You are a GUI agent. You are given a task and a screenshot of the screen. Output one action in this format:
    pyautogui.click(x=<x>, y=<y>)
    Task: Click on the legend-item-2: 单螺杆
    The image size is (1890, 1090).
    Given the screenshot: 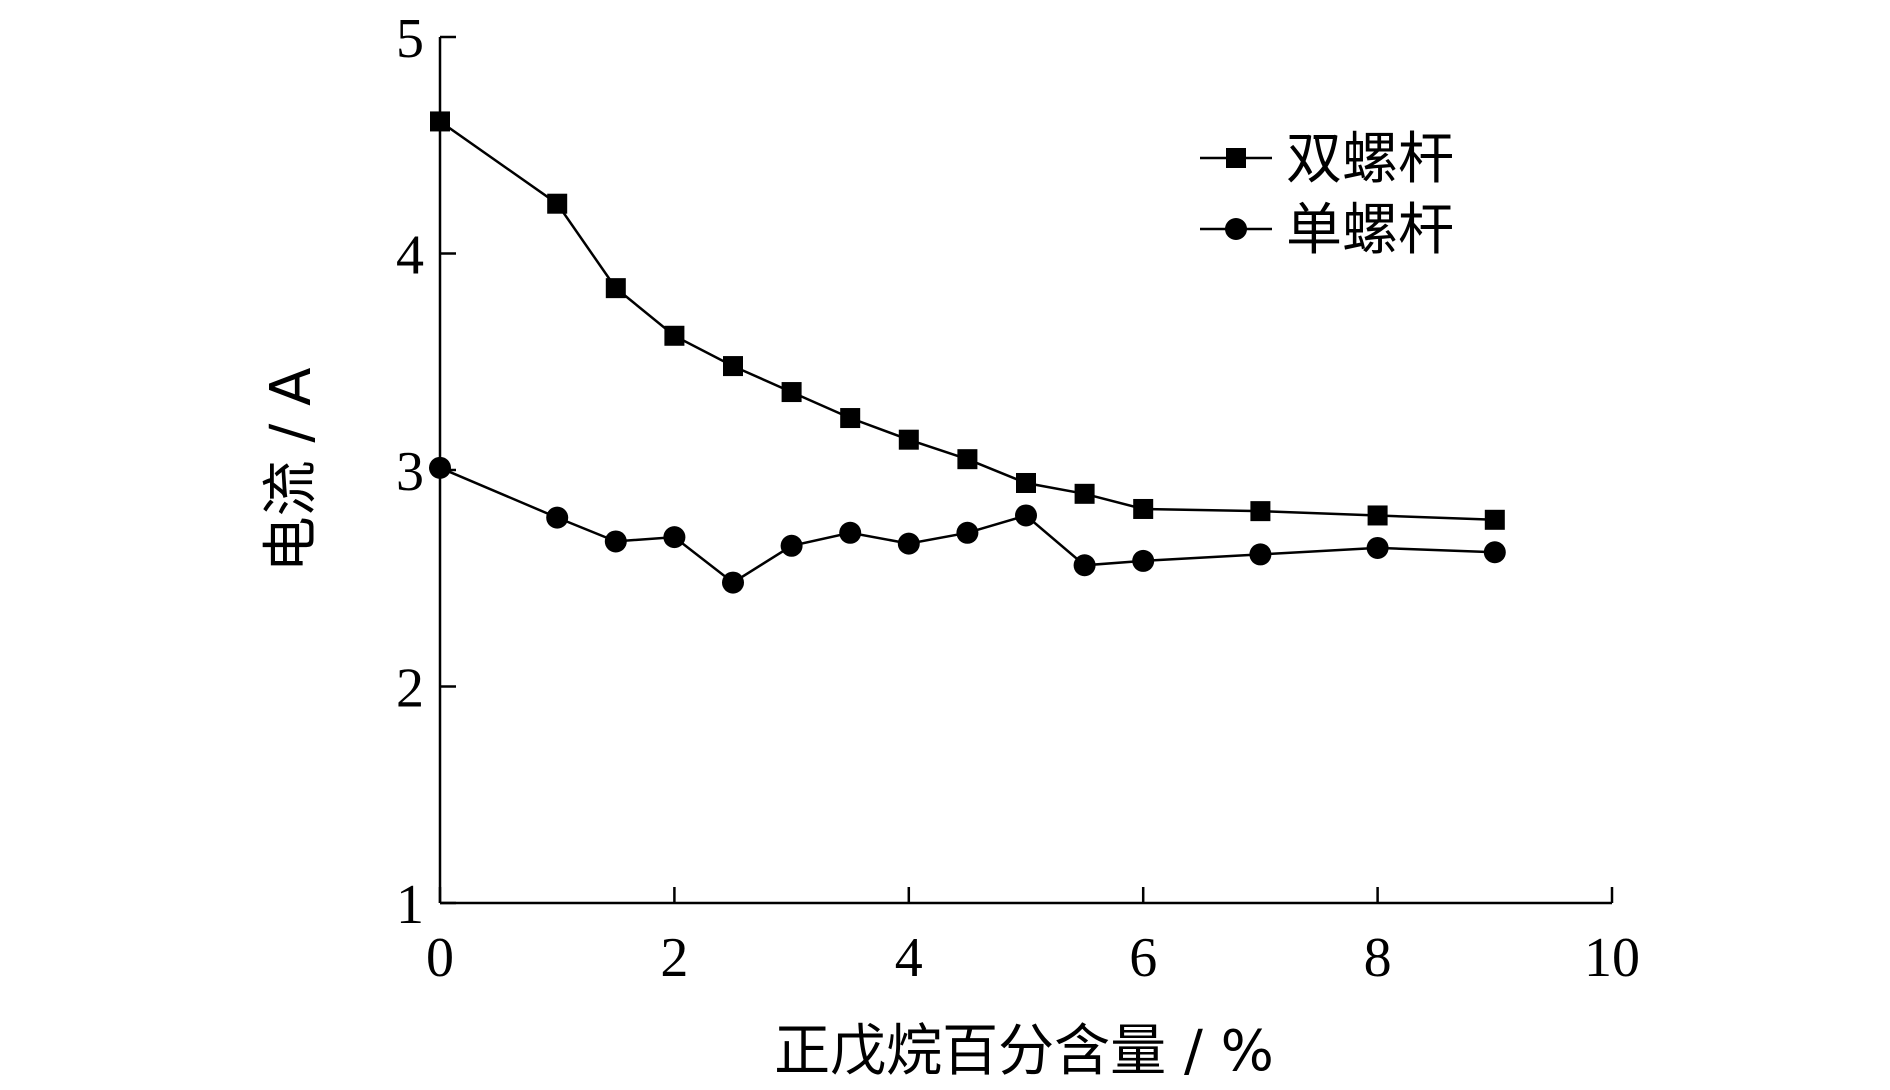 What is the action you would take?
    pyautogui.click(x=1327, y=230)
    